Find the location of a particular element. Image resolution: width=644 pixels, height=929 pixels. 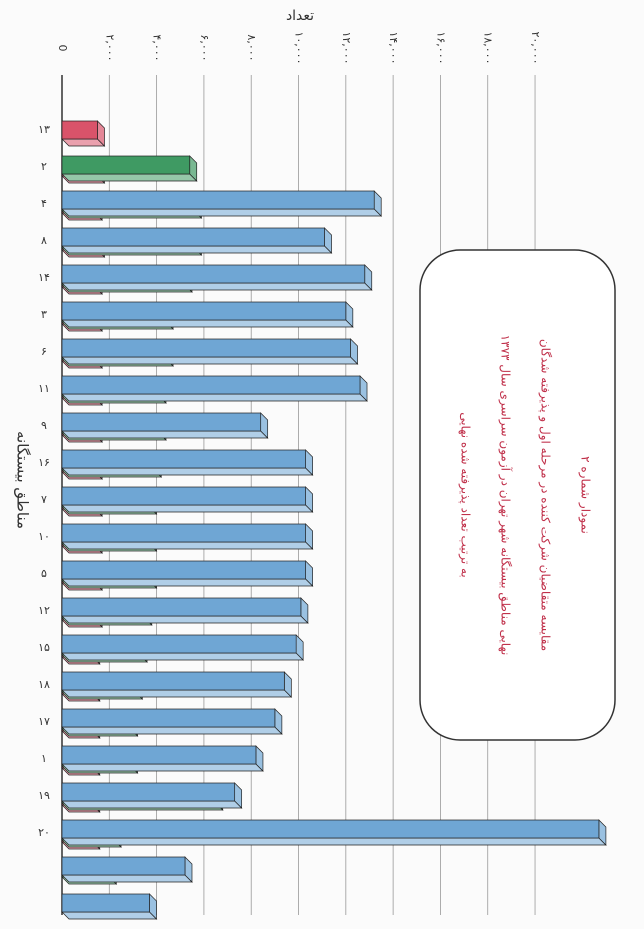

y-tick-label: ۳ is located at coordinates (44, 314).